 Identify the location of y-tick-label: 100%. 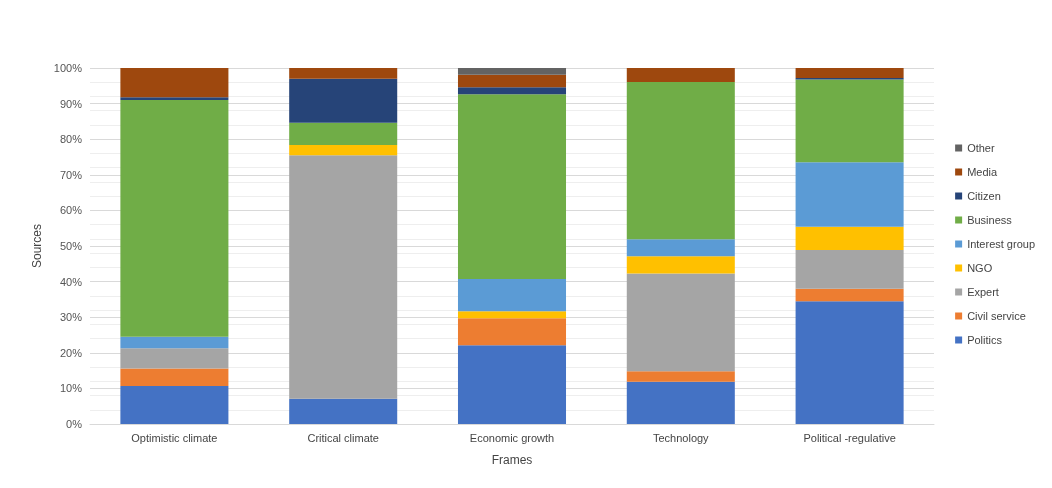
(68, 68).